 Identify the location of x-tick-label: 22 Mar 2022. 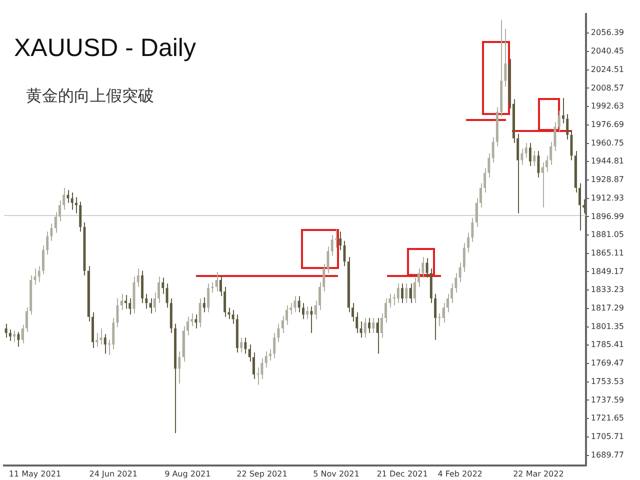
(538, 473).